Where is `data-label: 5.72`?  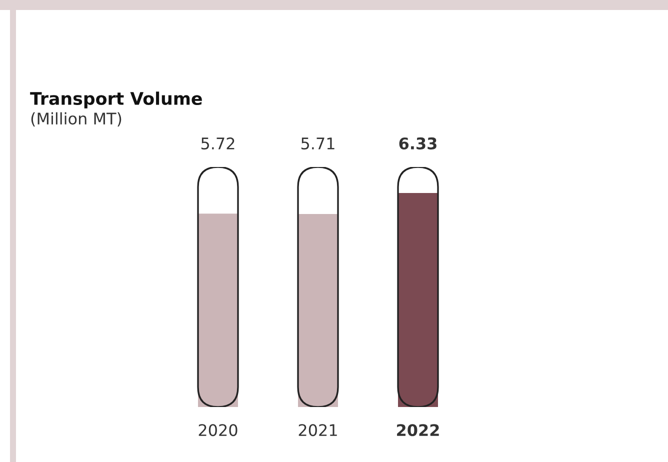 data-label: 5.72 is located at coordinates (217, 143).